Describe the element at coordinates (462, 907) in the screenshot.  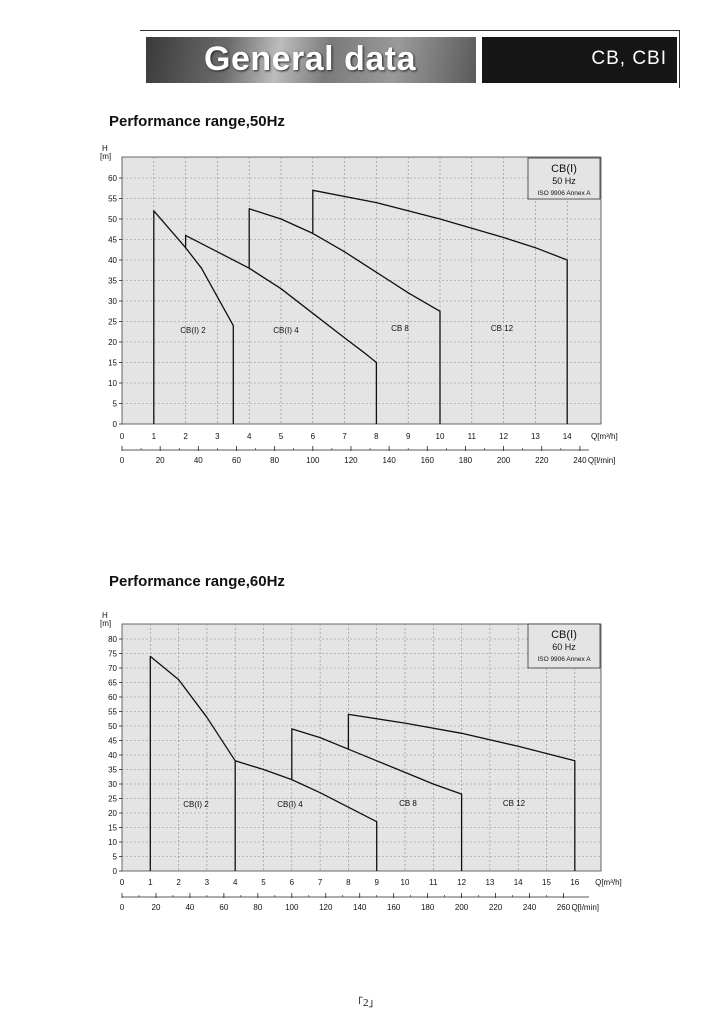
I see `x2-tick-label: 200` at that location.